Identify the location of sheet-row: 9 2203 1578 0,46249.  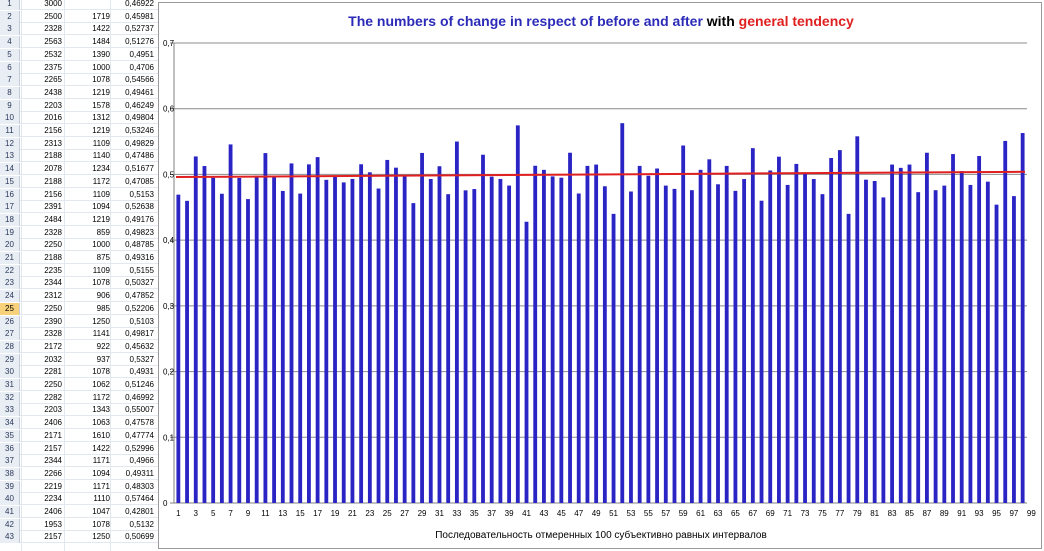
(80, 105).